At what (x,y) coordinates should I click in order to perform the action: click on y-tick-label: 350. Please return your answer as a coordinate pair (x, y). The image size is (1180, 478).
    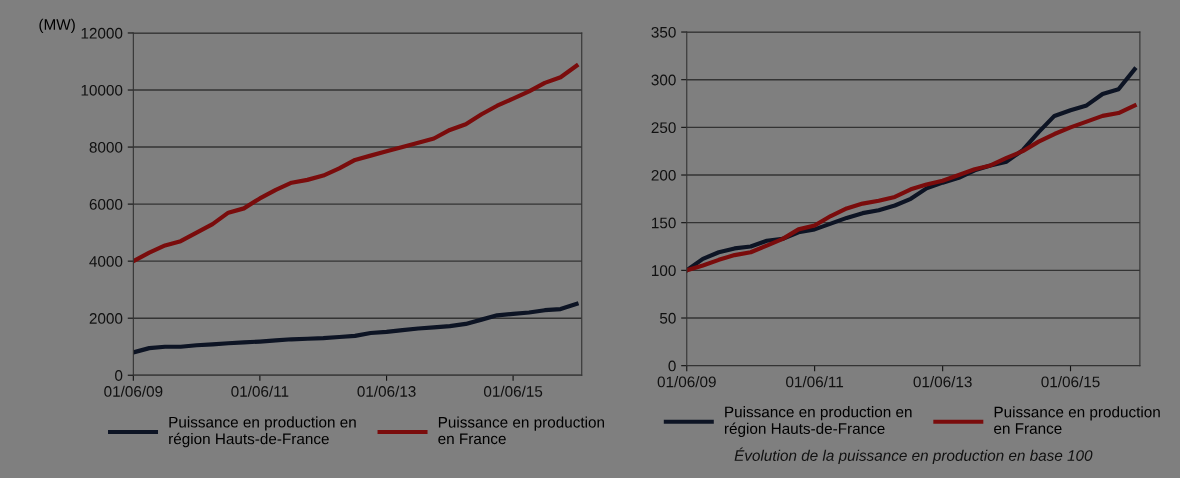
    Looking at the image, I should click on (663, 32).